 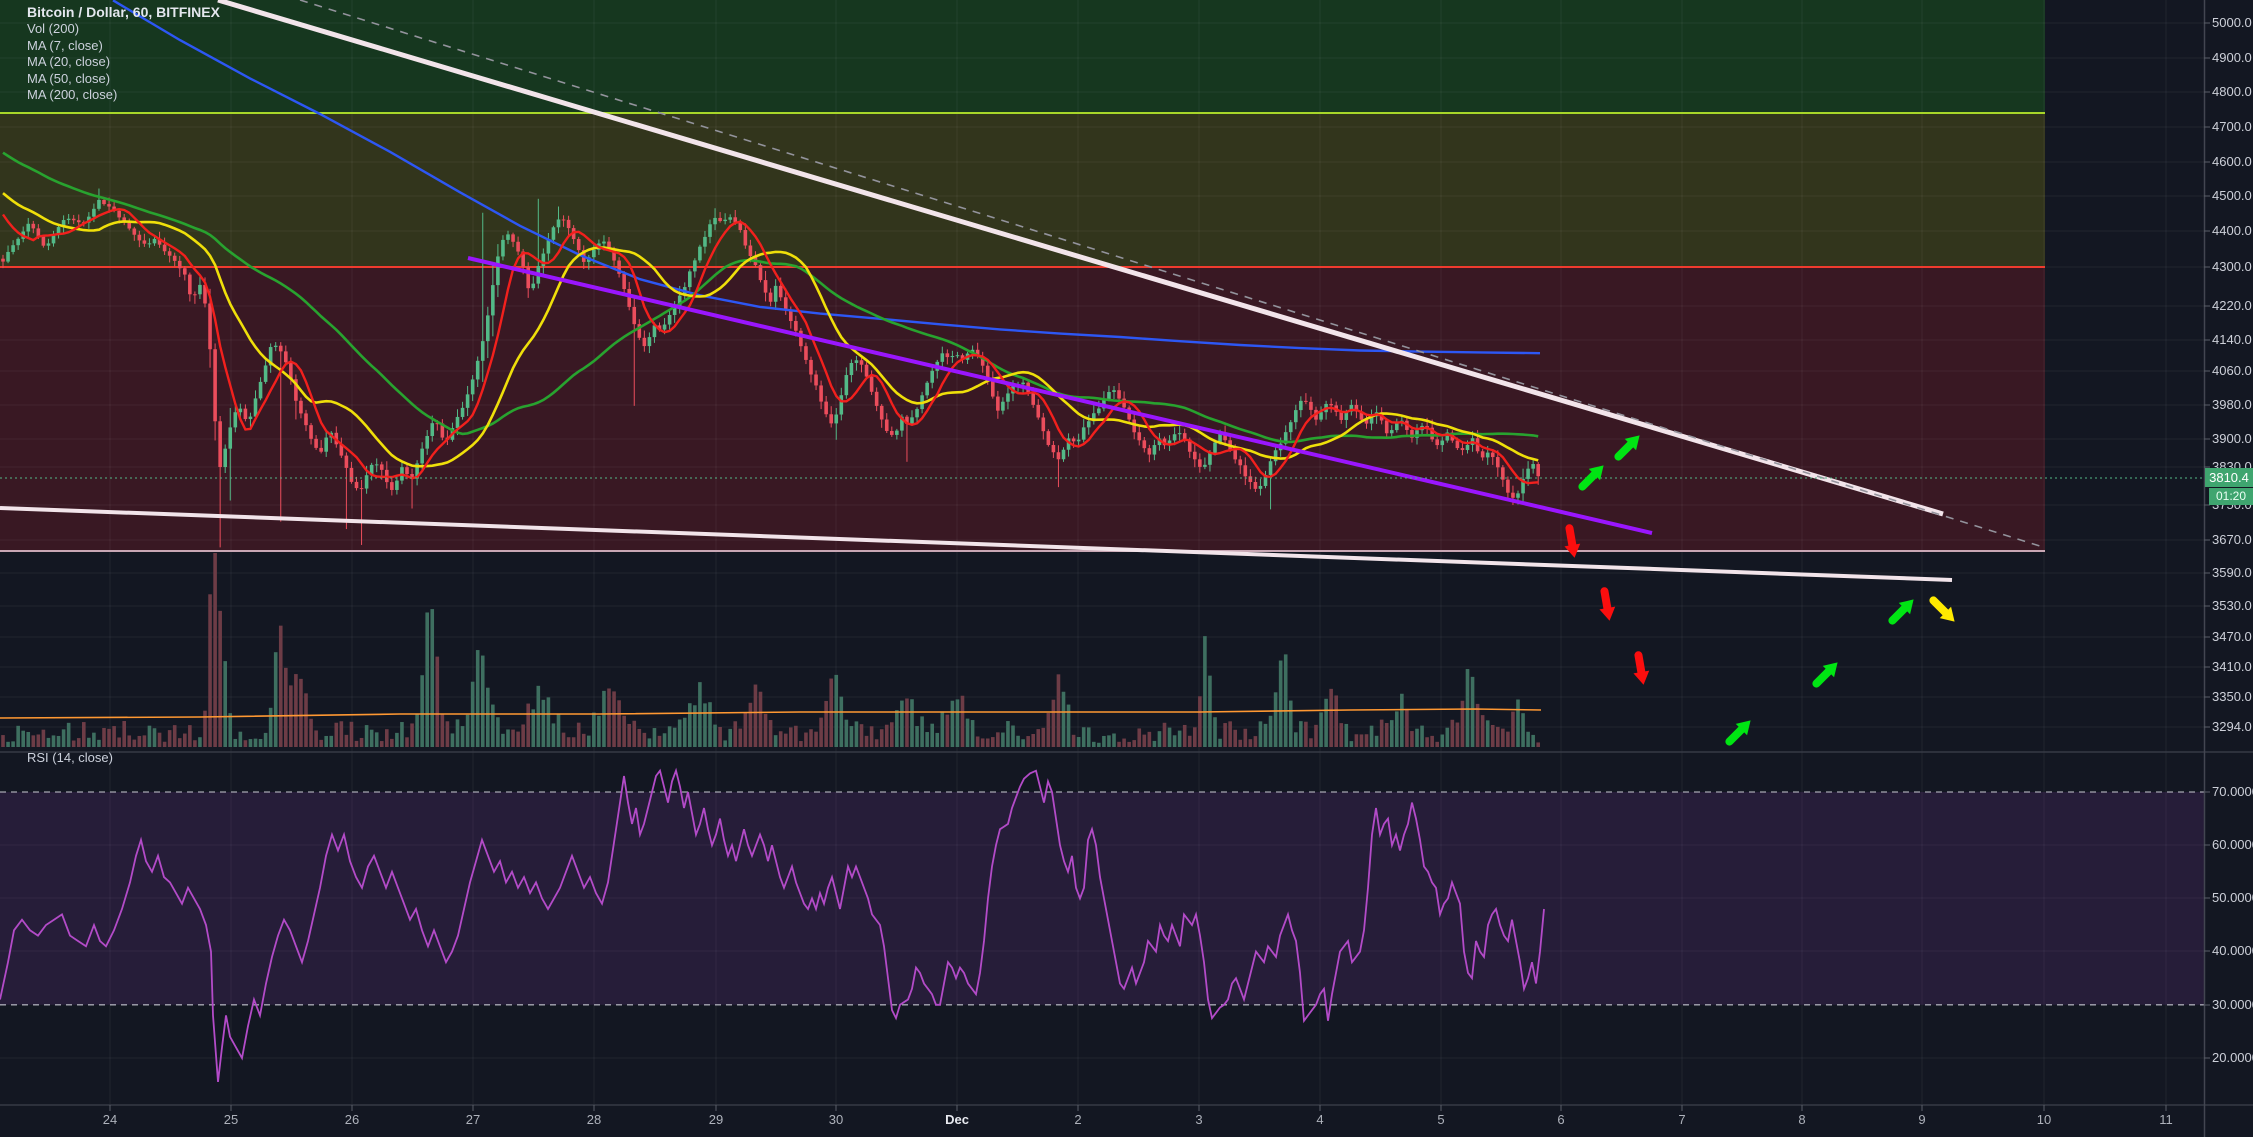 What do you see at coordinates (2232, 1004) in the screenshot?
I see `rsi-axis-label: 30.0000` at bounding box center [2232, 1004].